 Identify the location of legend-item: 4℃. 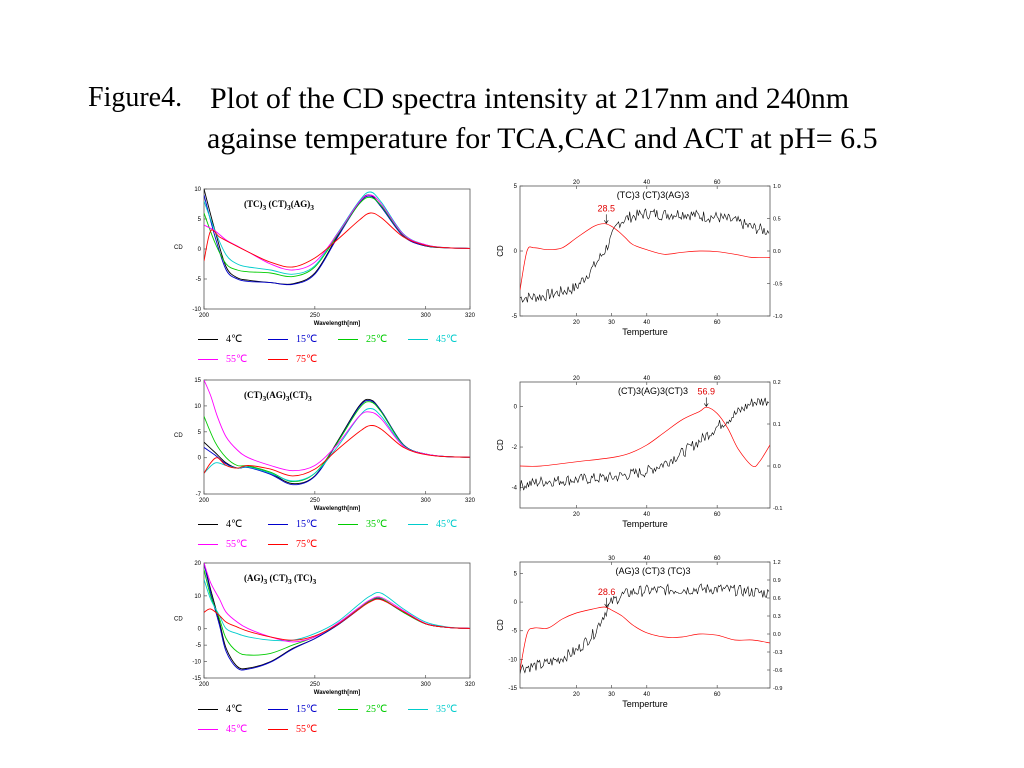
(220, 524).